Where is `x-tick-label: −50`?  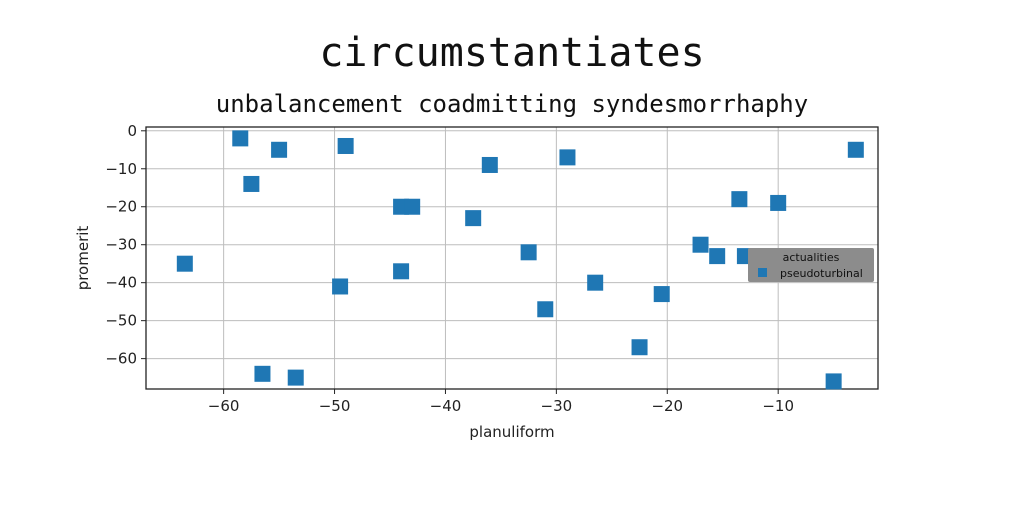 x-tick-label: −50 is located at coordinates (335, 406).